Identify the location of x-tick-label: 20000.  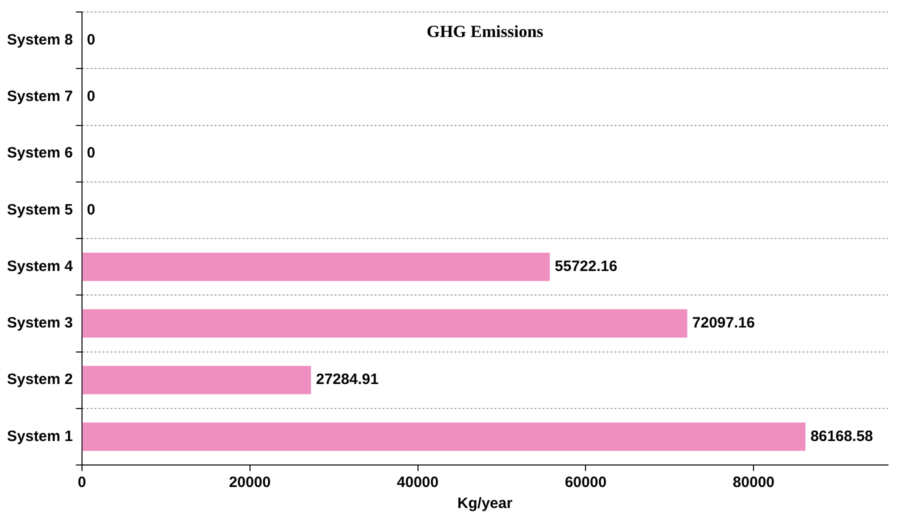
(249, 483).